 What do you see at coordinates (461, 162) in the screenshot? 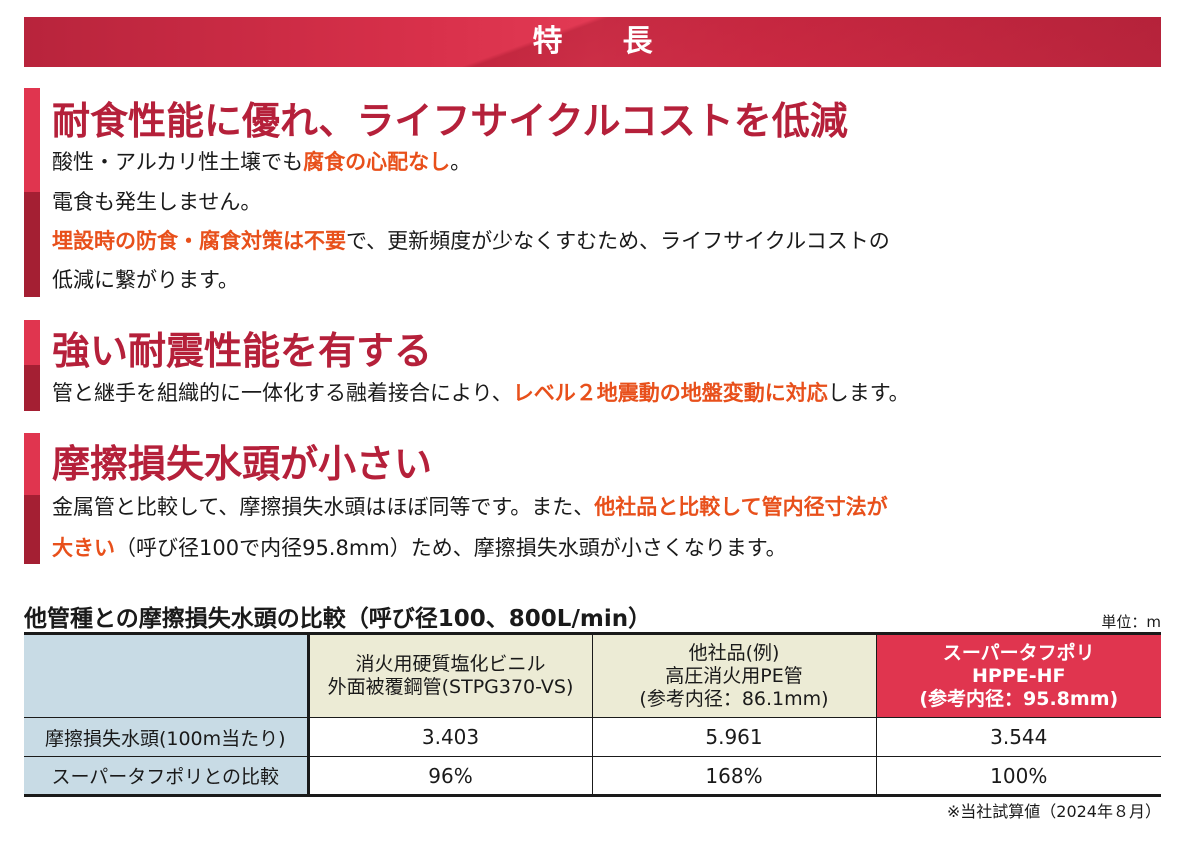
I see `body-text: 。` at bounding box center [461, 162].